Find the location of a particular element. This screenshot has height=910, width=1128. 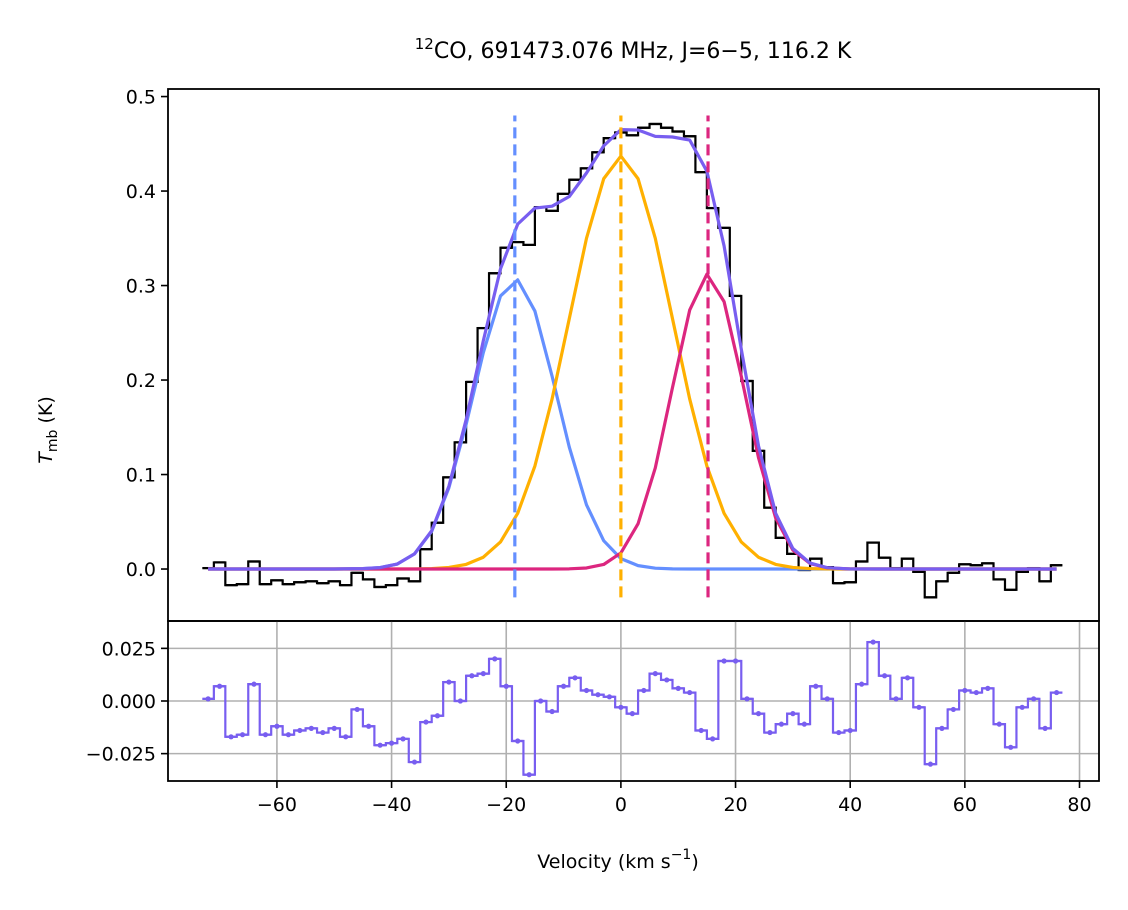

y-tick-label: 0.5 is located at coordinates (141, 98).